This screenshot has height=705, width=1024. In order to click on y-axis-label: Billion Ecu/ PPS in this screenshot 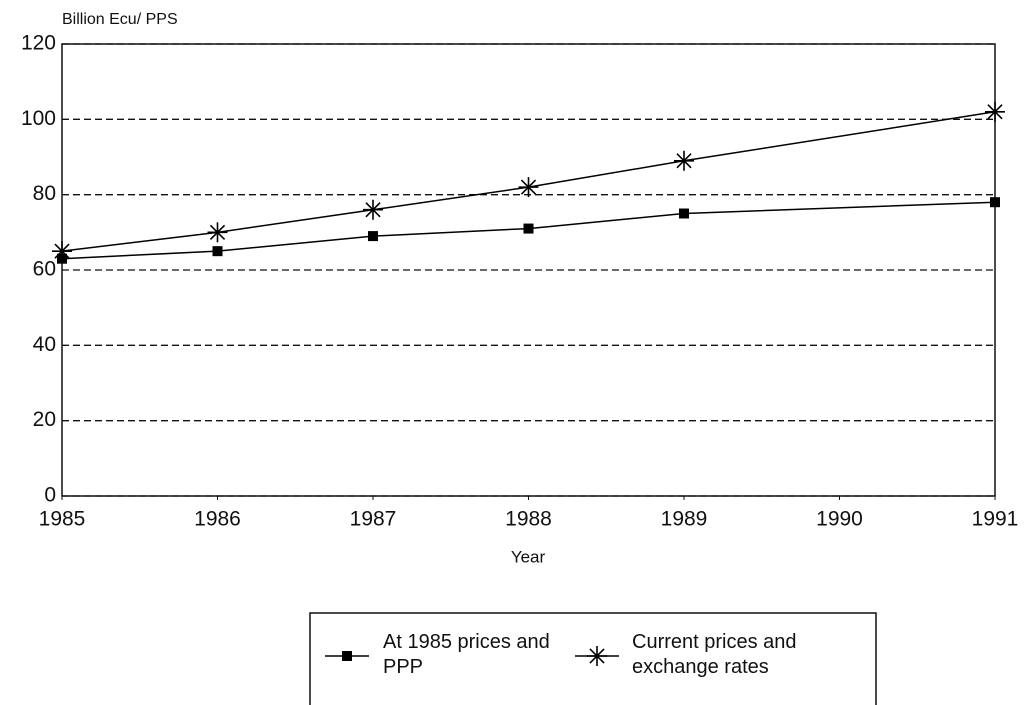, I will do `click(120, 19)`.